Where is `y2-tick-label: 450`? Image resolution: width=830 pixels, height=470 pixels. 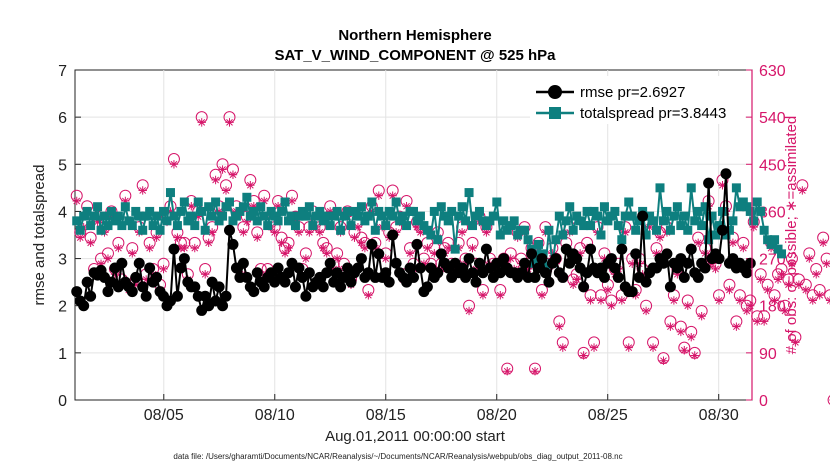
y2-tick-label: 450 is located at coordinates (772, 165).